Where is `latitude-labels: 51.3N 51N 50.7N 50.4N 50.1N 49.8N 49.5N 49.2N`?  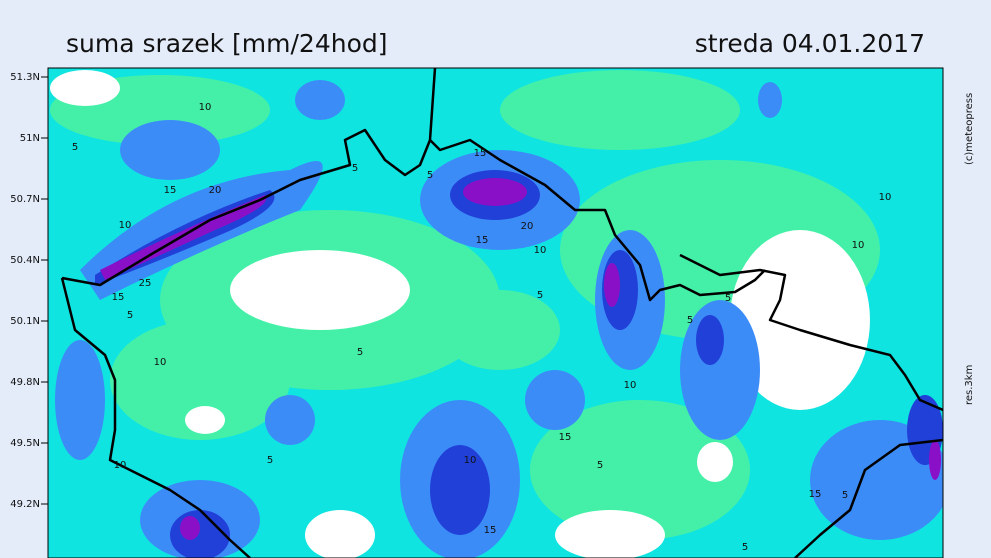
latitude-labels: 51.3N 51N 50.7N 50.4N 50.1N 49.8N 49.5N 49.2N is located at coordinates (29, 291).